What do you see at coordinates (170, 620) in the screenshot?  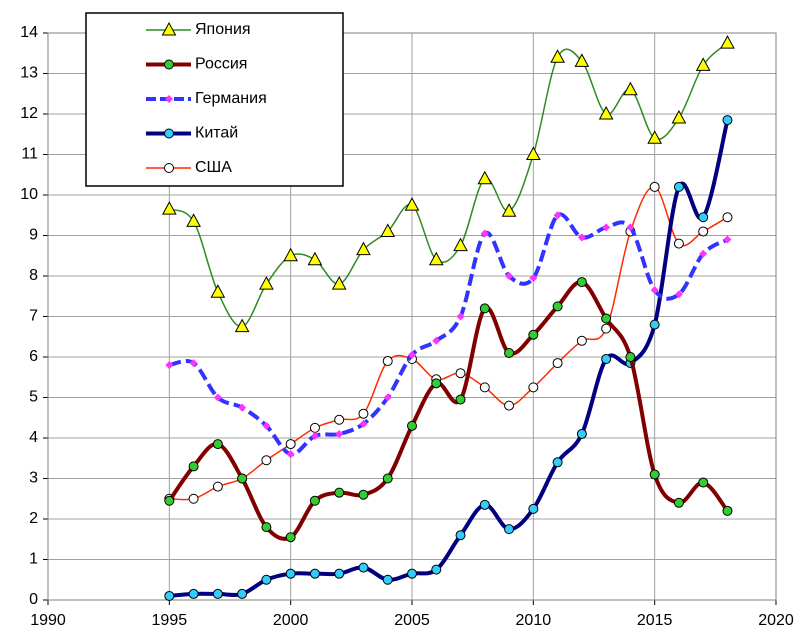 I see `x-tick-label: 1995` at bounding box center [170, 620].